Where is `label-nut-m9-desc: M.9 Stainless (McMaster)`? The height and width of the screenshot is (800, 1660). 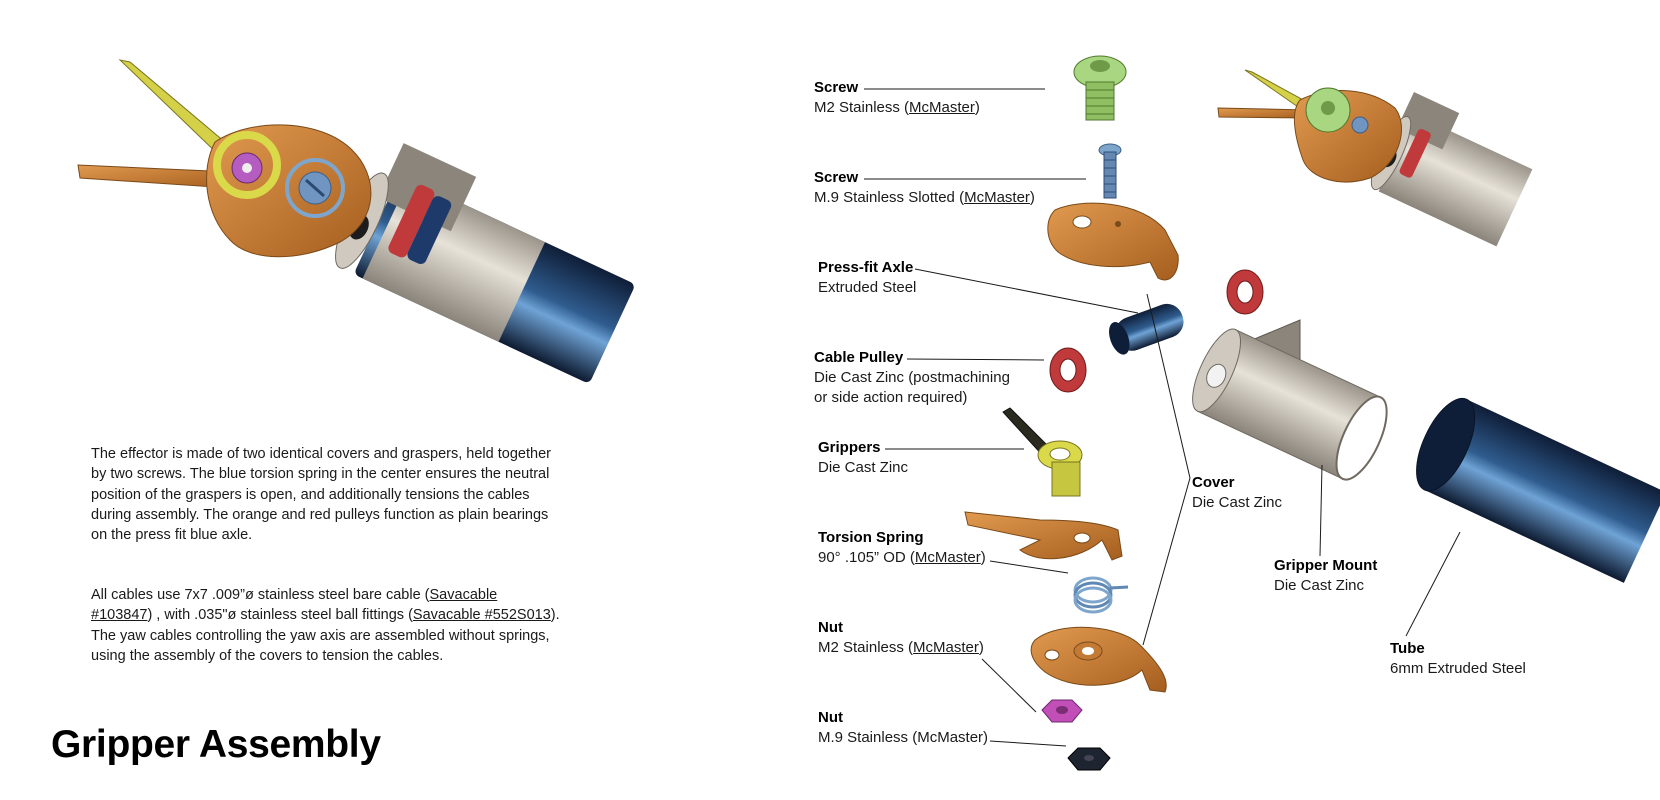
label-nut-m9-desc: M.9 Stainless (McMaster) is located at coordinates (903, 737).